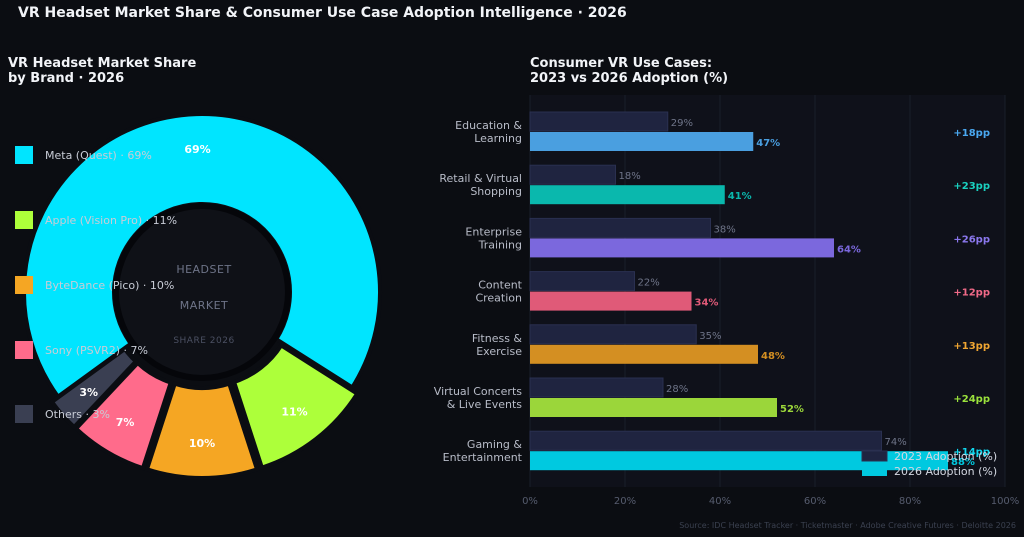 The image size is (1024, 537). I want to click on legend-label: ByteDance (Pico) · 10%, so click(110, 285).